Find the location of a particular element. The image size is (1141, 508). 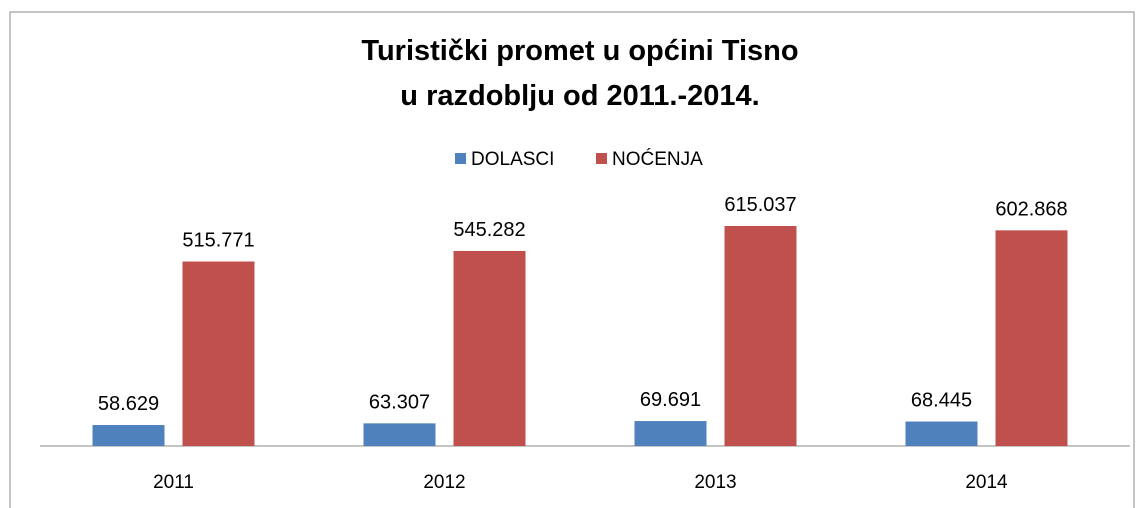

data-label: 58.629 is located at coordinates (128, 404).